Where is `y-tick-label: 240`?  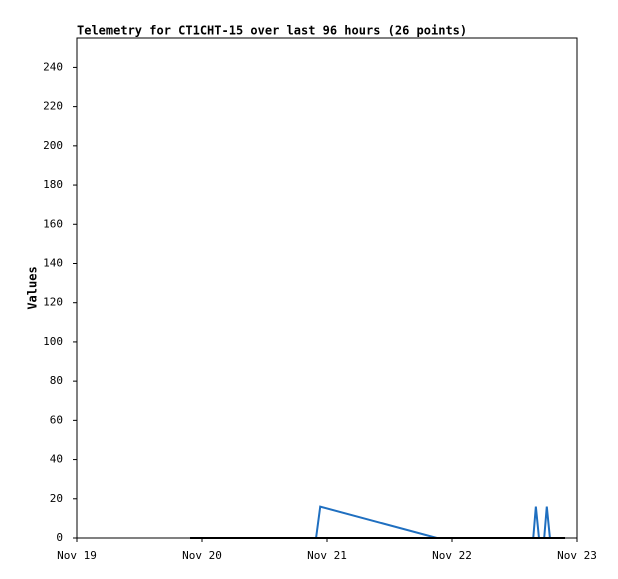
y-tick-label: 240 is located at coordinates (53, 66).